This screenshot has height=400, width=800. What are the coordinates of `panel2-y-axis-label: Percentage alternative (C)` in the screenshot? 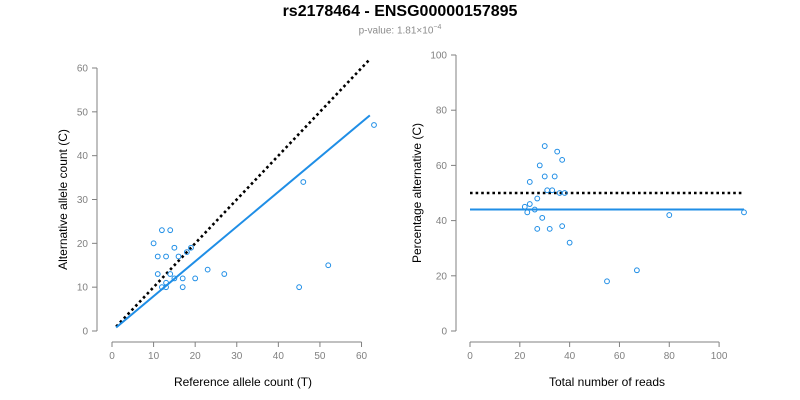 It's located at (417, 193).